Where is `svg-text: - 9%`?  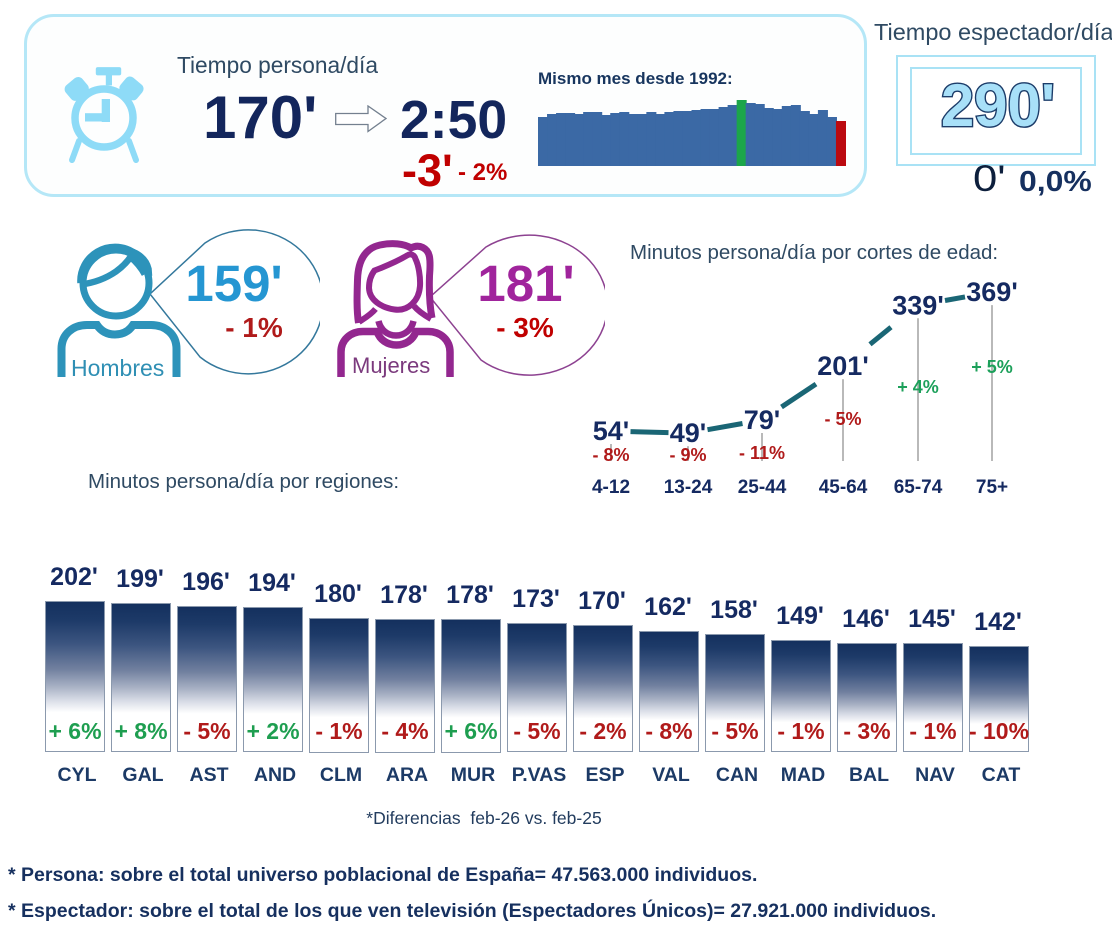 svg-text: - 9% is located at coordinates (687, 455).